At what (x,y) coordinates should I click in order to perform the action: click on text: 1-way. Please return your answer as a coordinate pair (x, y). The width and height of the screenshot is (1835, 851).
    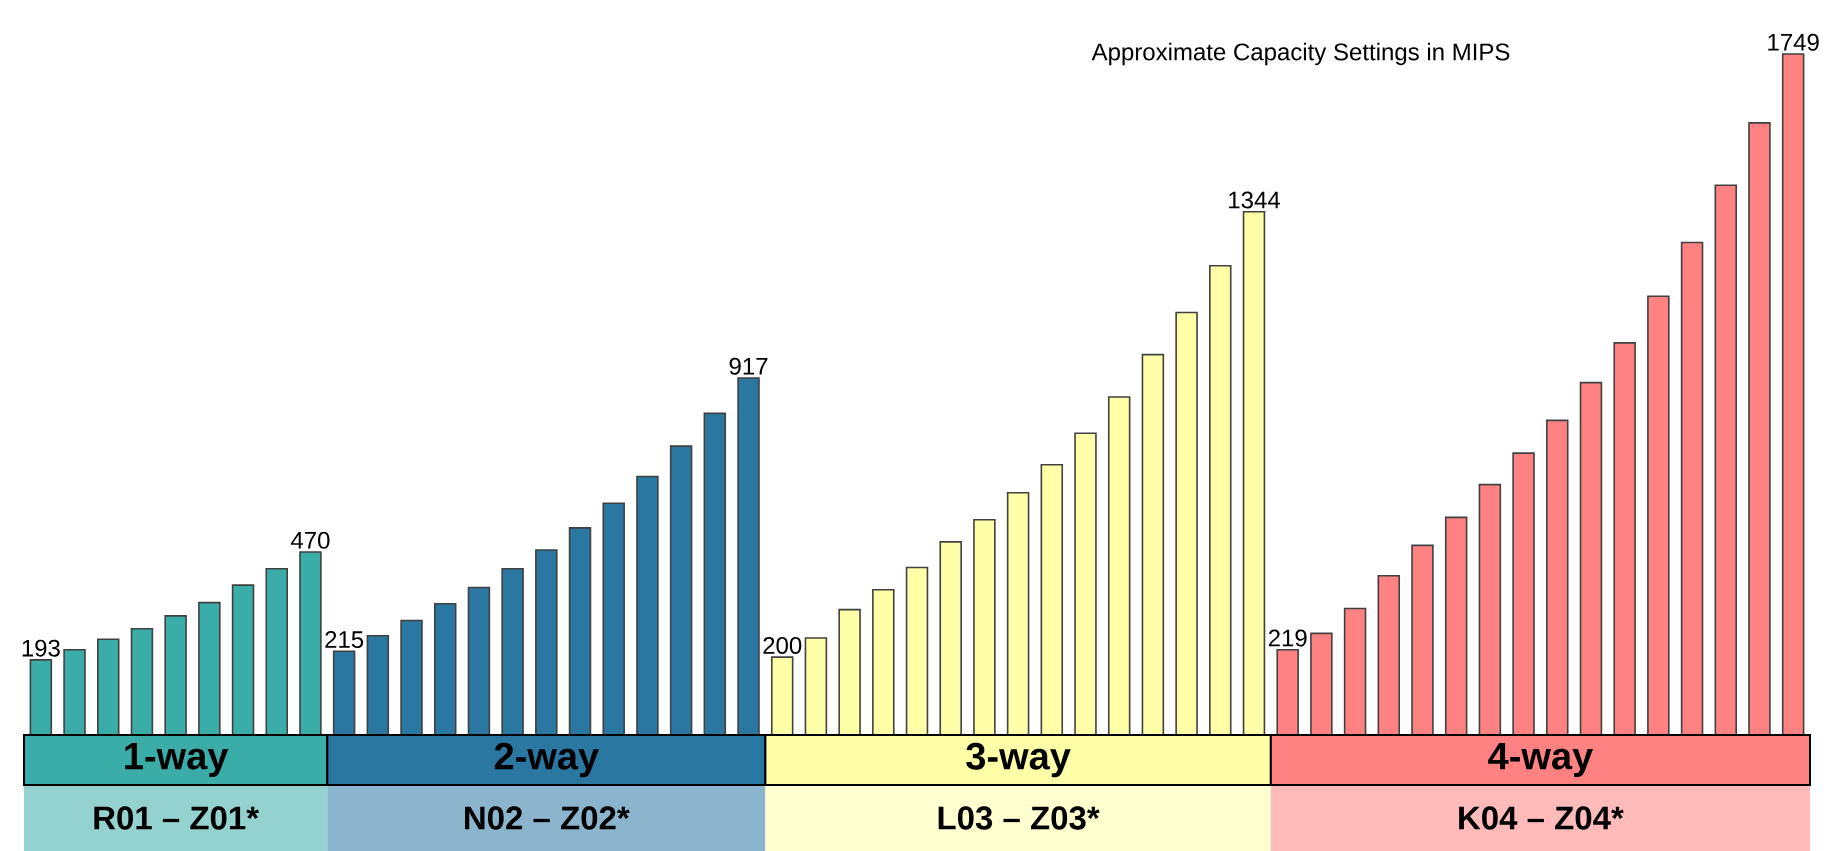
    Looking at the image, I should click on (177, 760).